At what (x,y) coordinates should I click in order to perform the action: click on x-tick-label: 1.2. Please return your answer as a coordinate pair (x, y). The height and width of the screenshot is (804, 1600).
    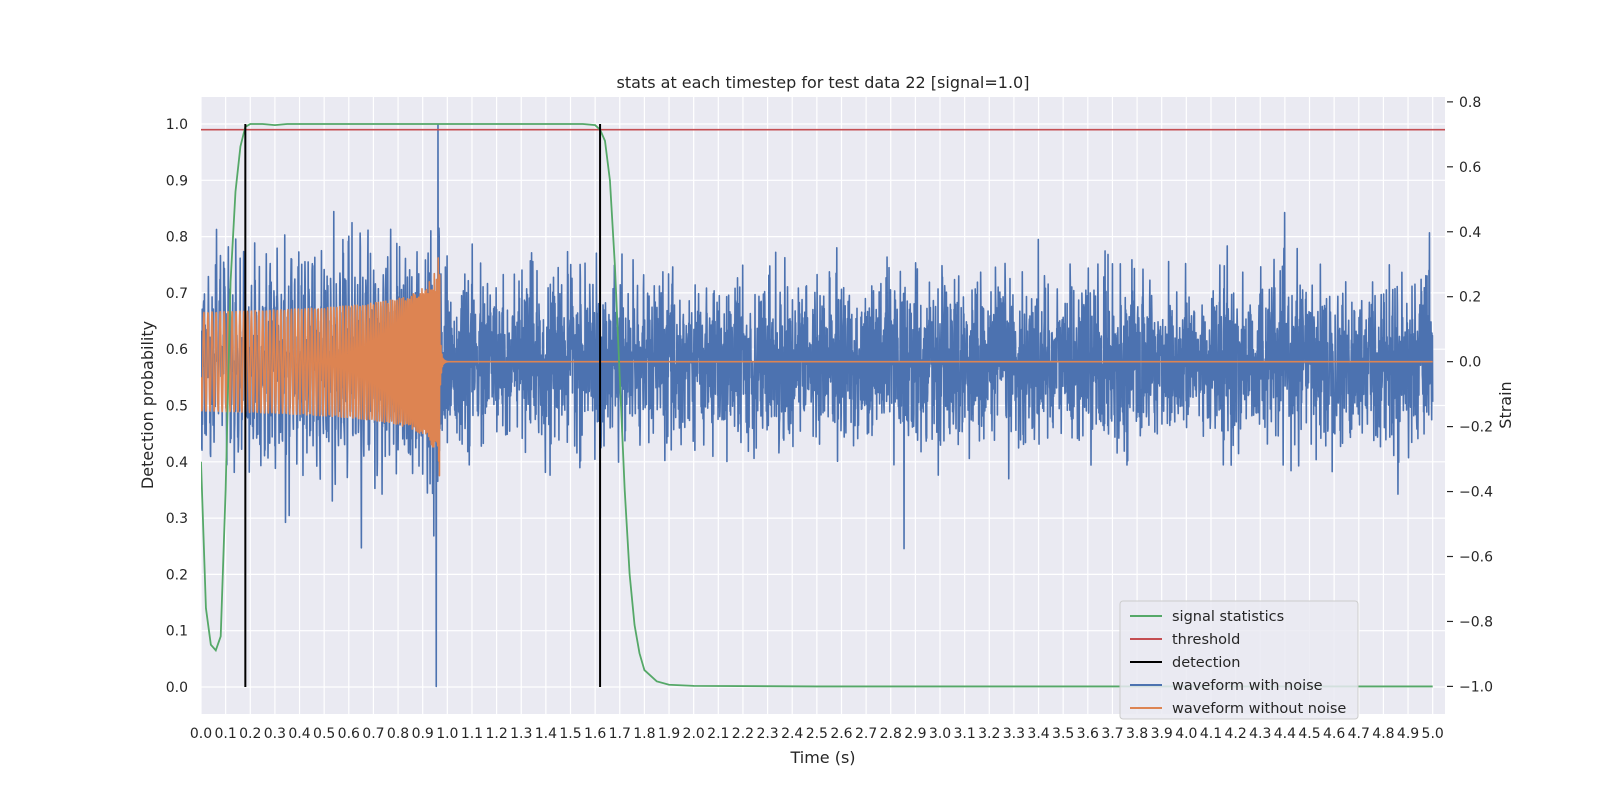
    Looking at the image, I should click on (496, 734).